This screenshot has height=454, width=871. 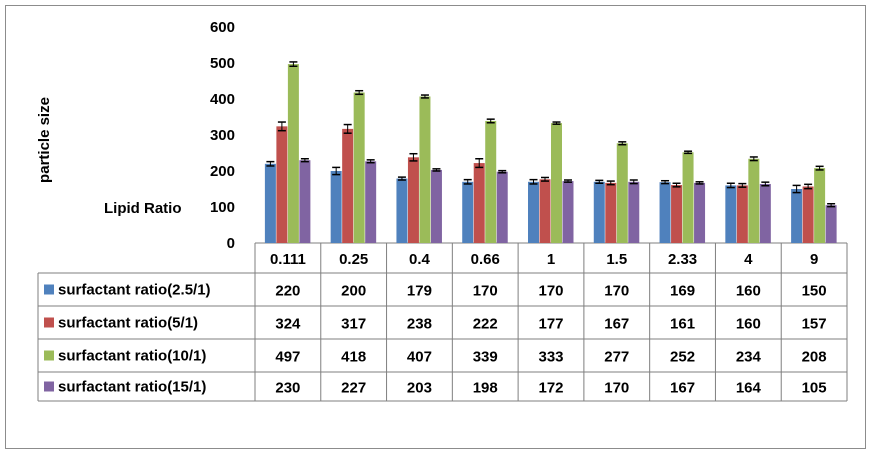 What do you see at coordinates (814, 291) in the screenshot?
I see `data-cell: 150` at bounding box center [814, 291].